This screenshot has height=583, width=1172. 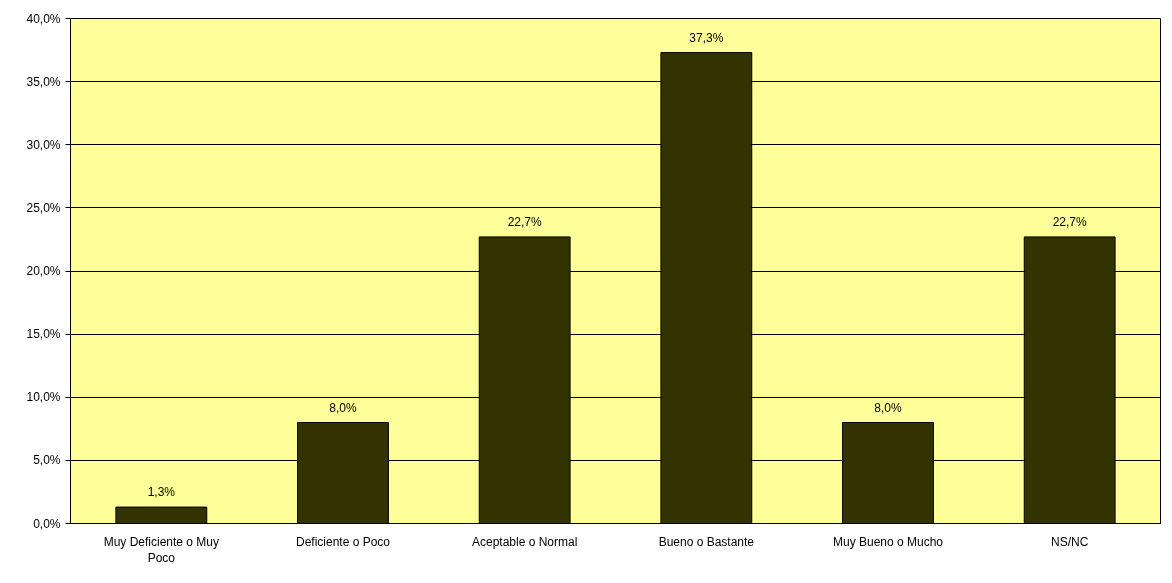 What do you see at coordinates (43, 81) in the screenshot?
I see `y-tick-label: 35,0%` at bounding box center [43, 81].